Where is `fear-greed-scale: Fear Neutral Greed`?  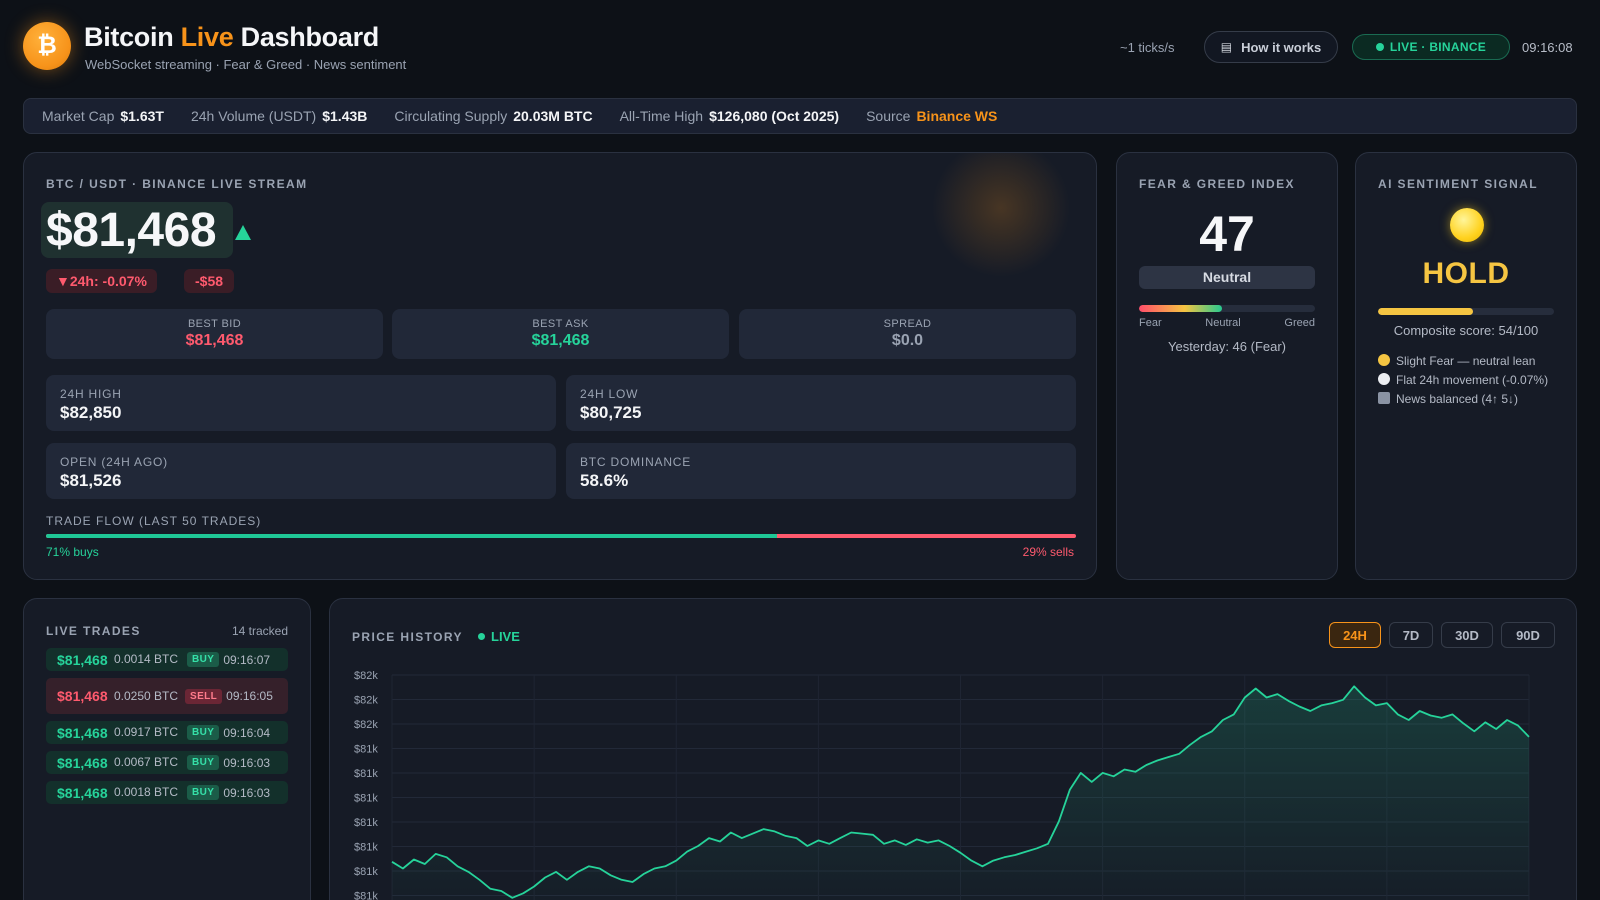 fear-greed-scale: Fear Neutral Greed is located at coordinates (1227, 323).